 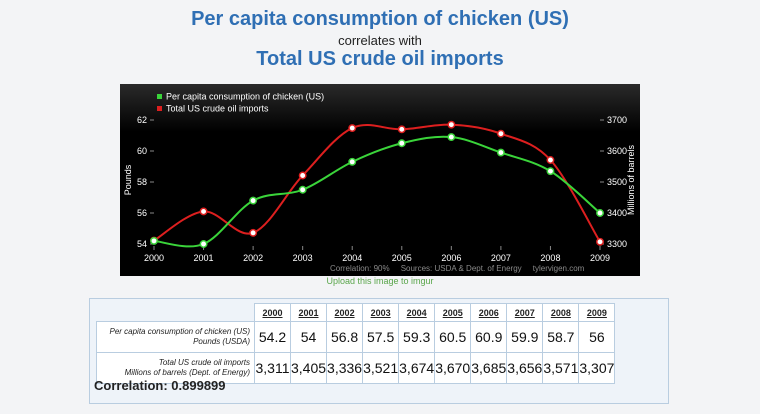 I want to click on table-cell: 3,685, so click(x=489, y=368).